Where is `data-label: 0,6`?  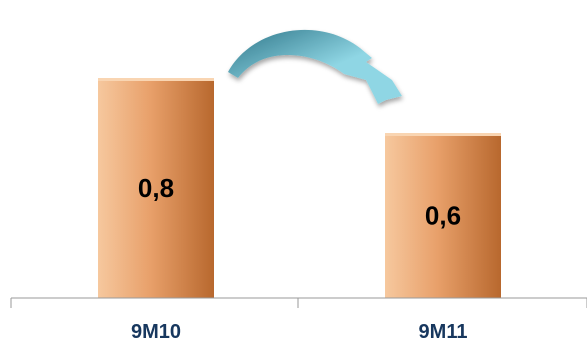 data-label: 0,6 is located at coordinates (443, 216).